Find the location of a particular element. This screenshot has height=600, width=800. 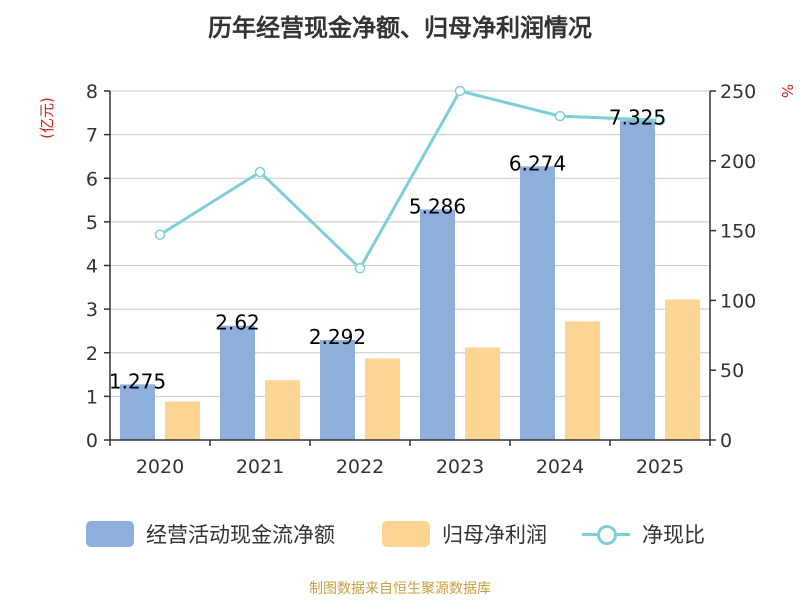

y-left-tick-label: 6 is located at coordinates (92, 179).